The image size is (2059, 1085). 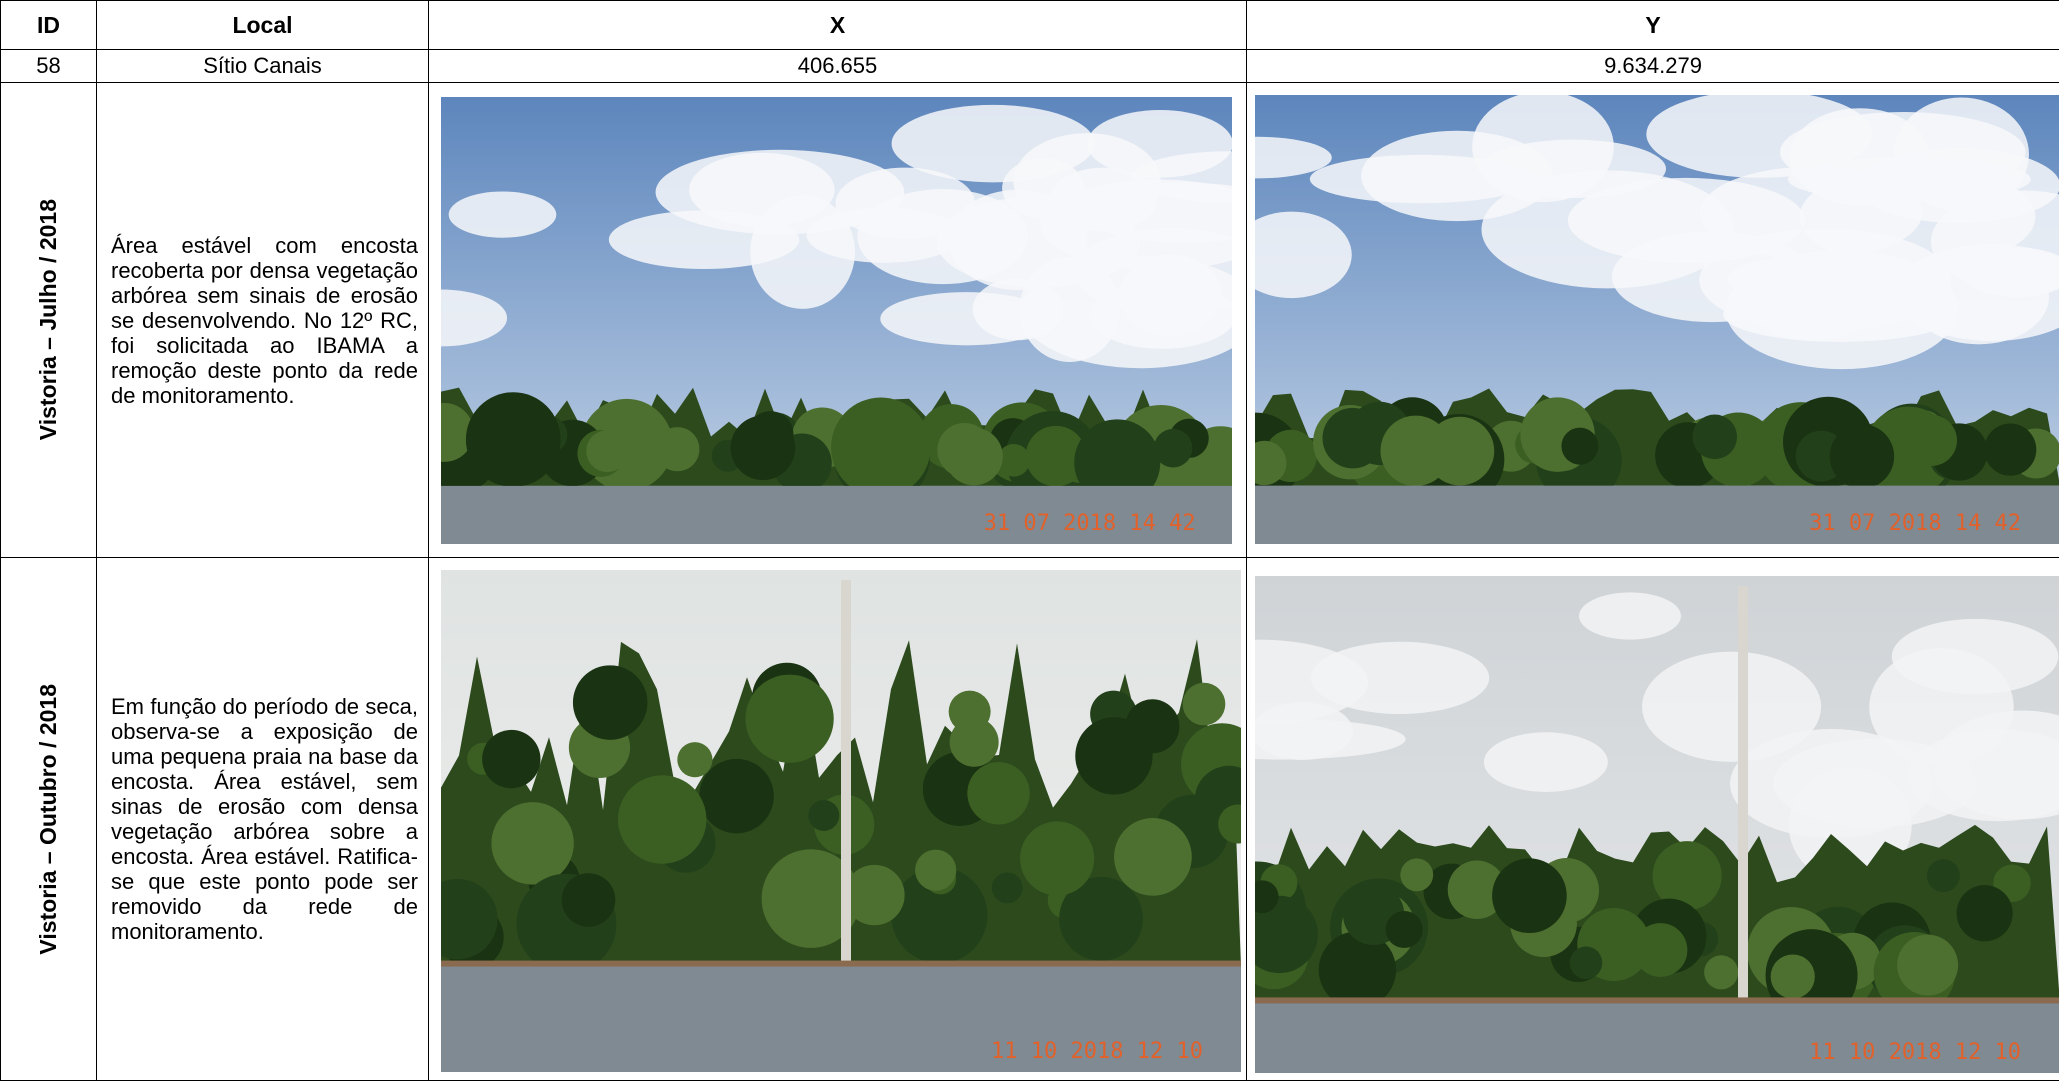 I want to click on label-cell: Vistoria – Outubro / 2018, so click(x=48, y=819).